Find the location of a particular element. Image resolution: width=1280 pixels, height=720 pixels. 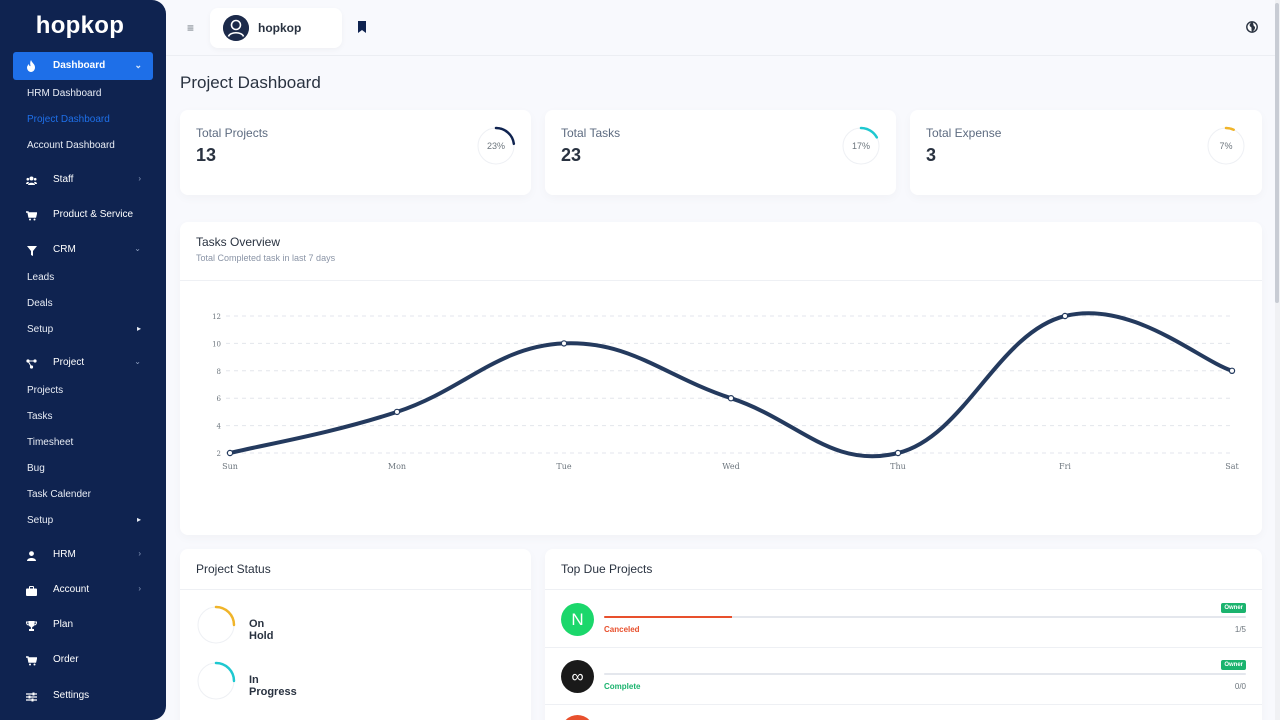

sidebar-item-settings: Settings is located at coordinates (83, 696).